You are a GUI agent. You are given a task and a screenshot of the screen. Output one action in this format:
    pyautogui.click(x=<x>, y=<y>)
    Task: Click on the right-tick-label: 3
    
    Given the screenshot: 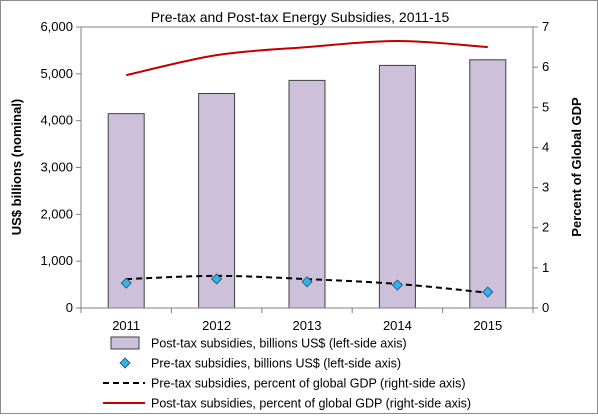 What is the action you would take?
    pyautogui.click(x=545, y=187)
    